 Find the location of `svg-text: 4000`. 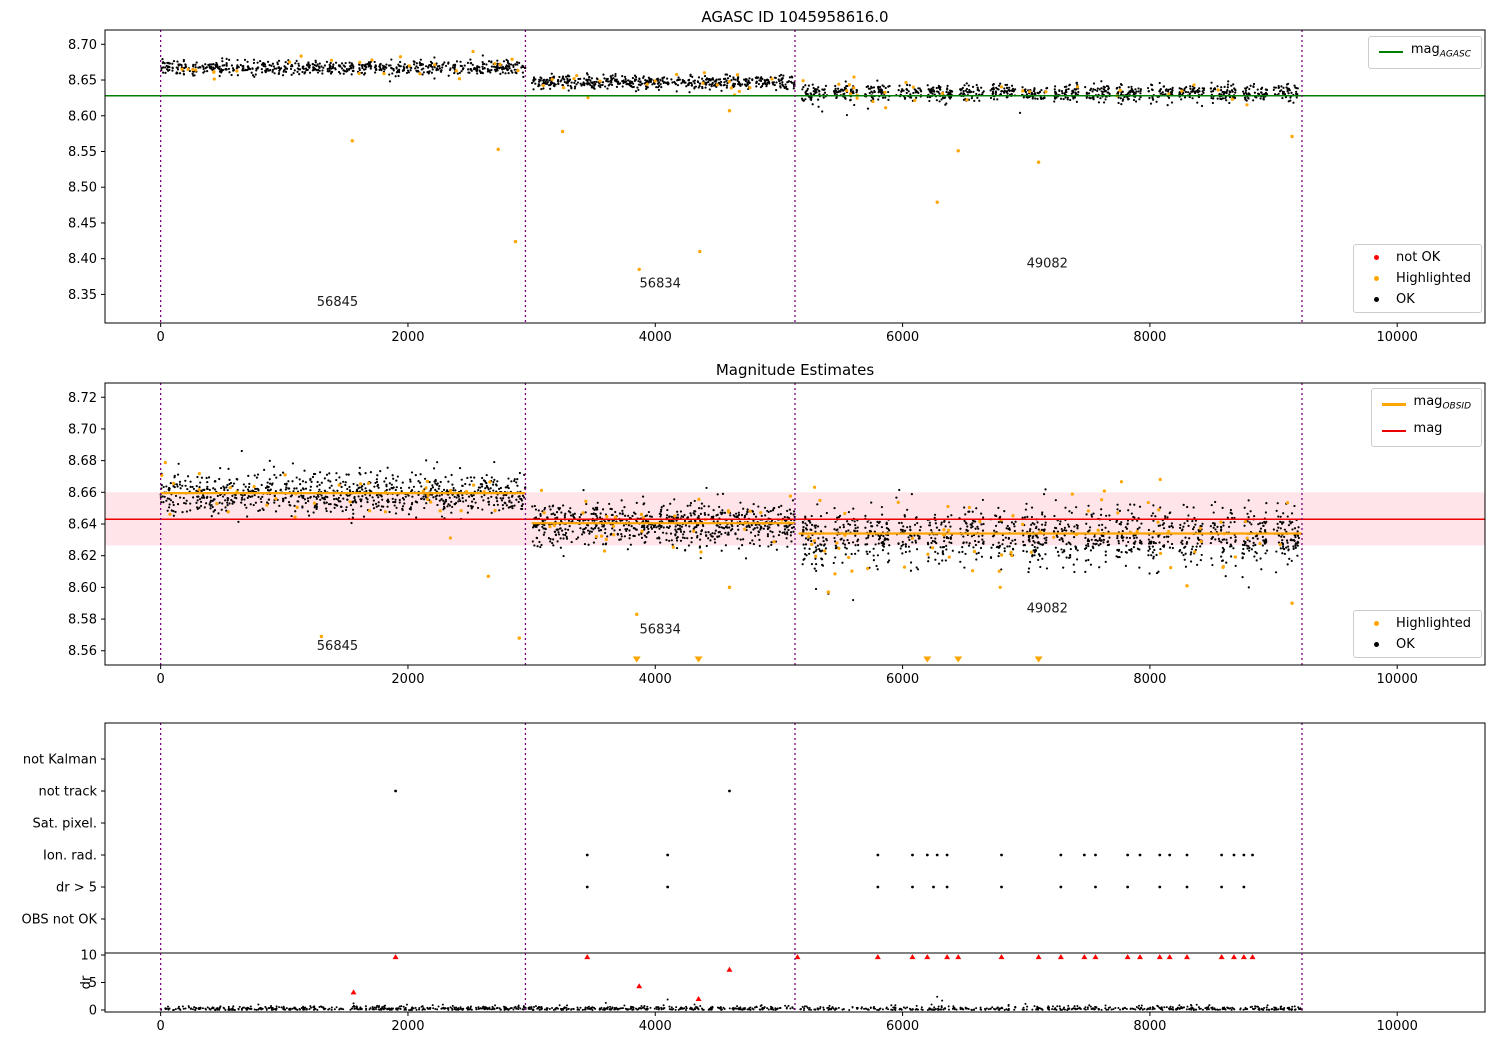

svg-text: 4000 is located at coordinates (655, 337).